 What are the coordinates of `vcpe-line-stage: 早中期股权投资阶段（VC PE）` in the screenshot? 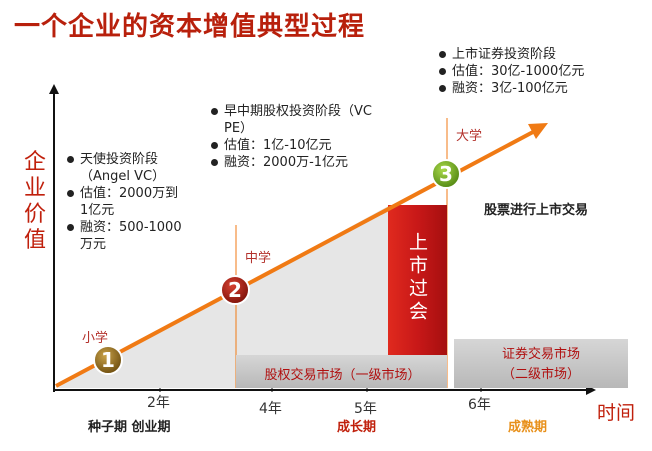 It's located at (300, 120).